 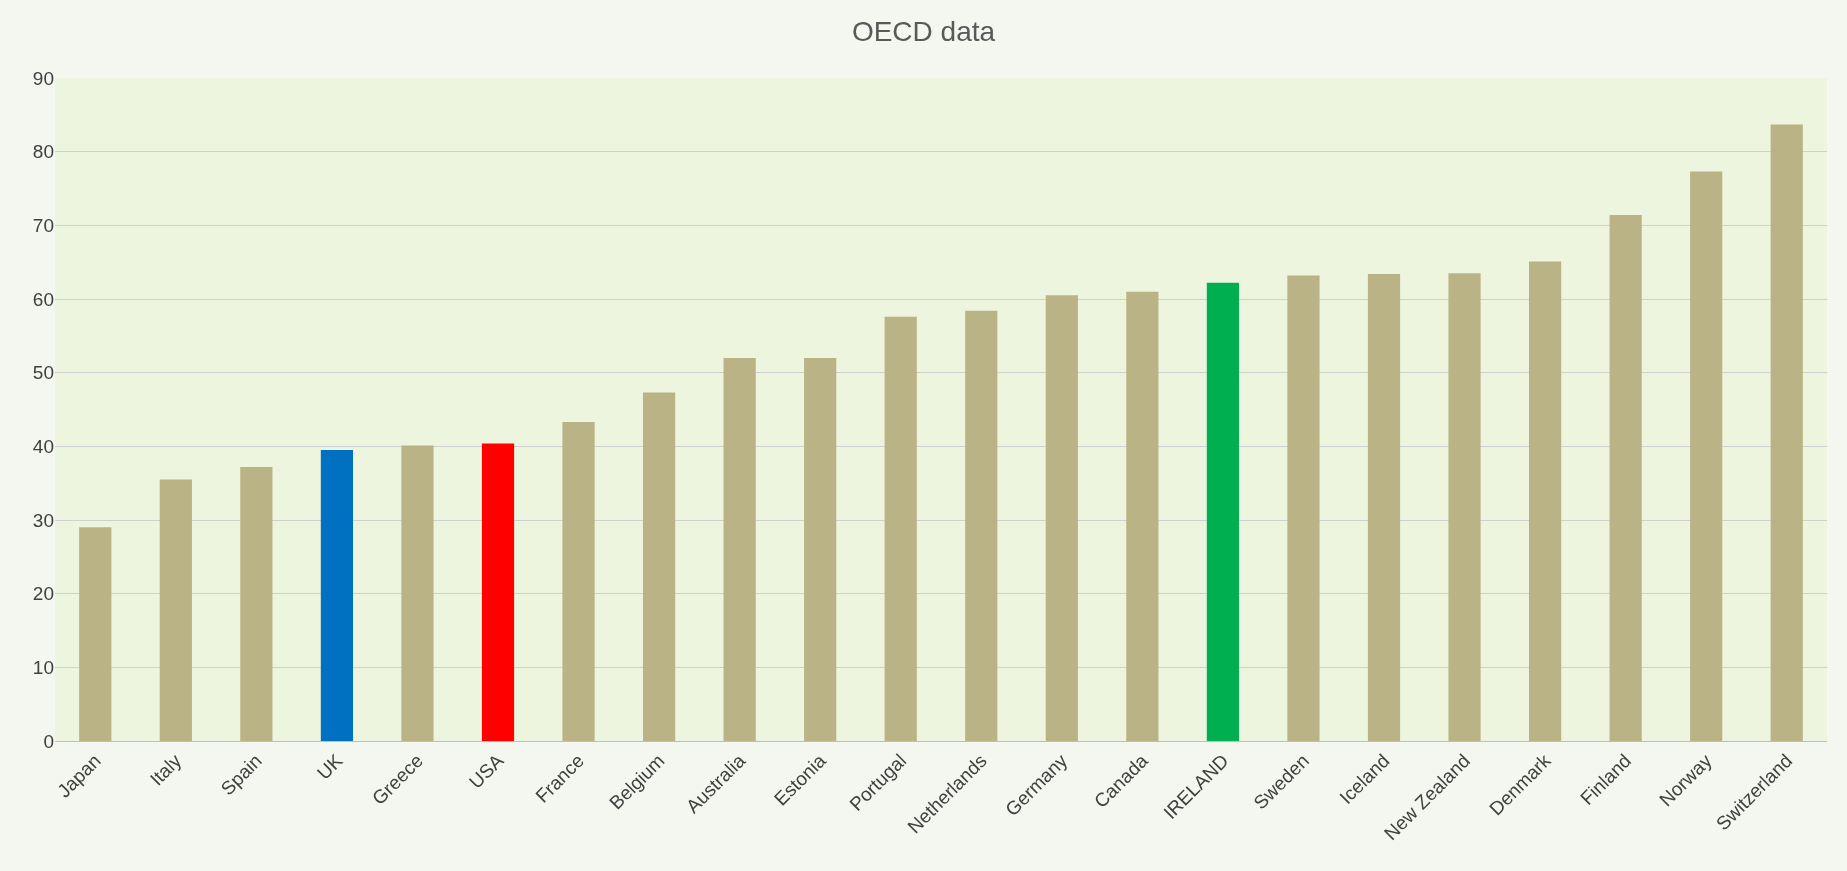 What do you see at coordinates (43, 446) in the screenshot?
I see `y-tick-label: 40` at bounding box center [43, 446].